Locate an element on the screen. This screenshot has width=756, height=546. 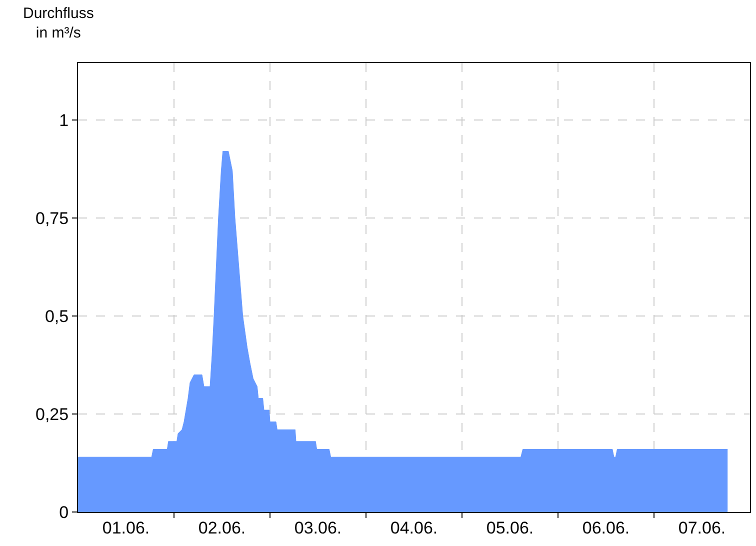
x-tick-label: 04.06. is located at coordinates (414, 528).